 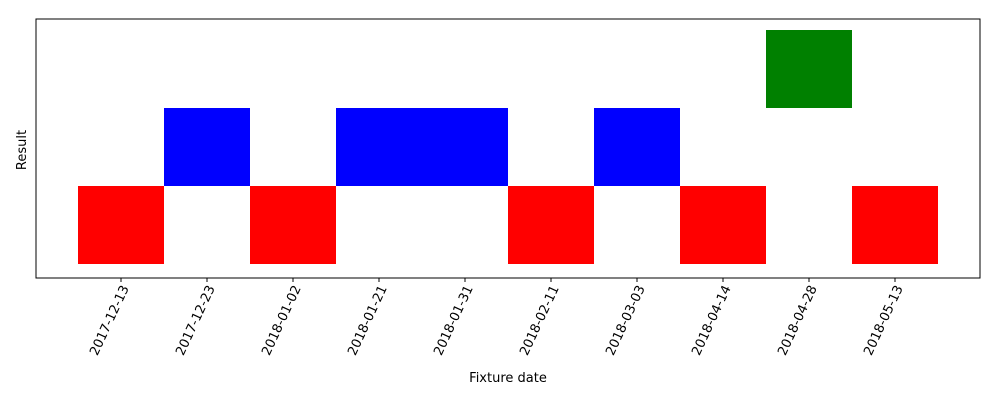 I want to click on x-tick-label: 2018-03-03, so click(x=626, y=320).